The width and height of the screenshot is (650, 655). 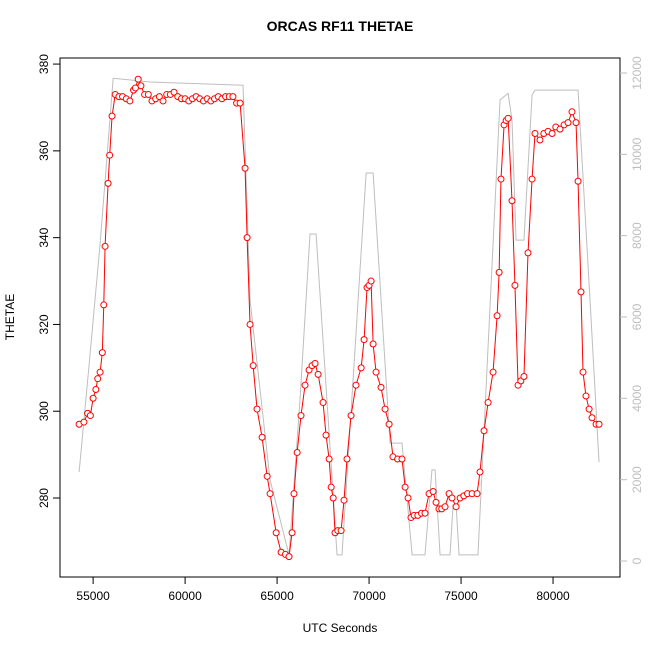 I want to click on y-tick-label: 320, so click(x=44, y=324).